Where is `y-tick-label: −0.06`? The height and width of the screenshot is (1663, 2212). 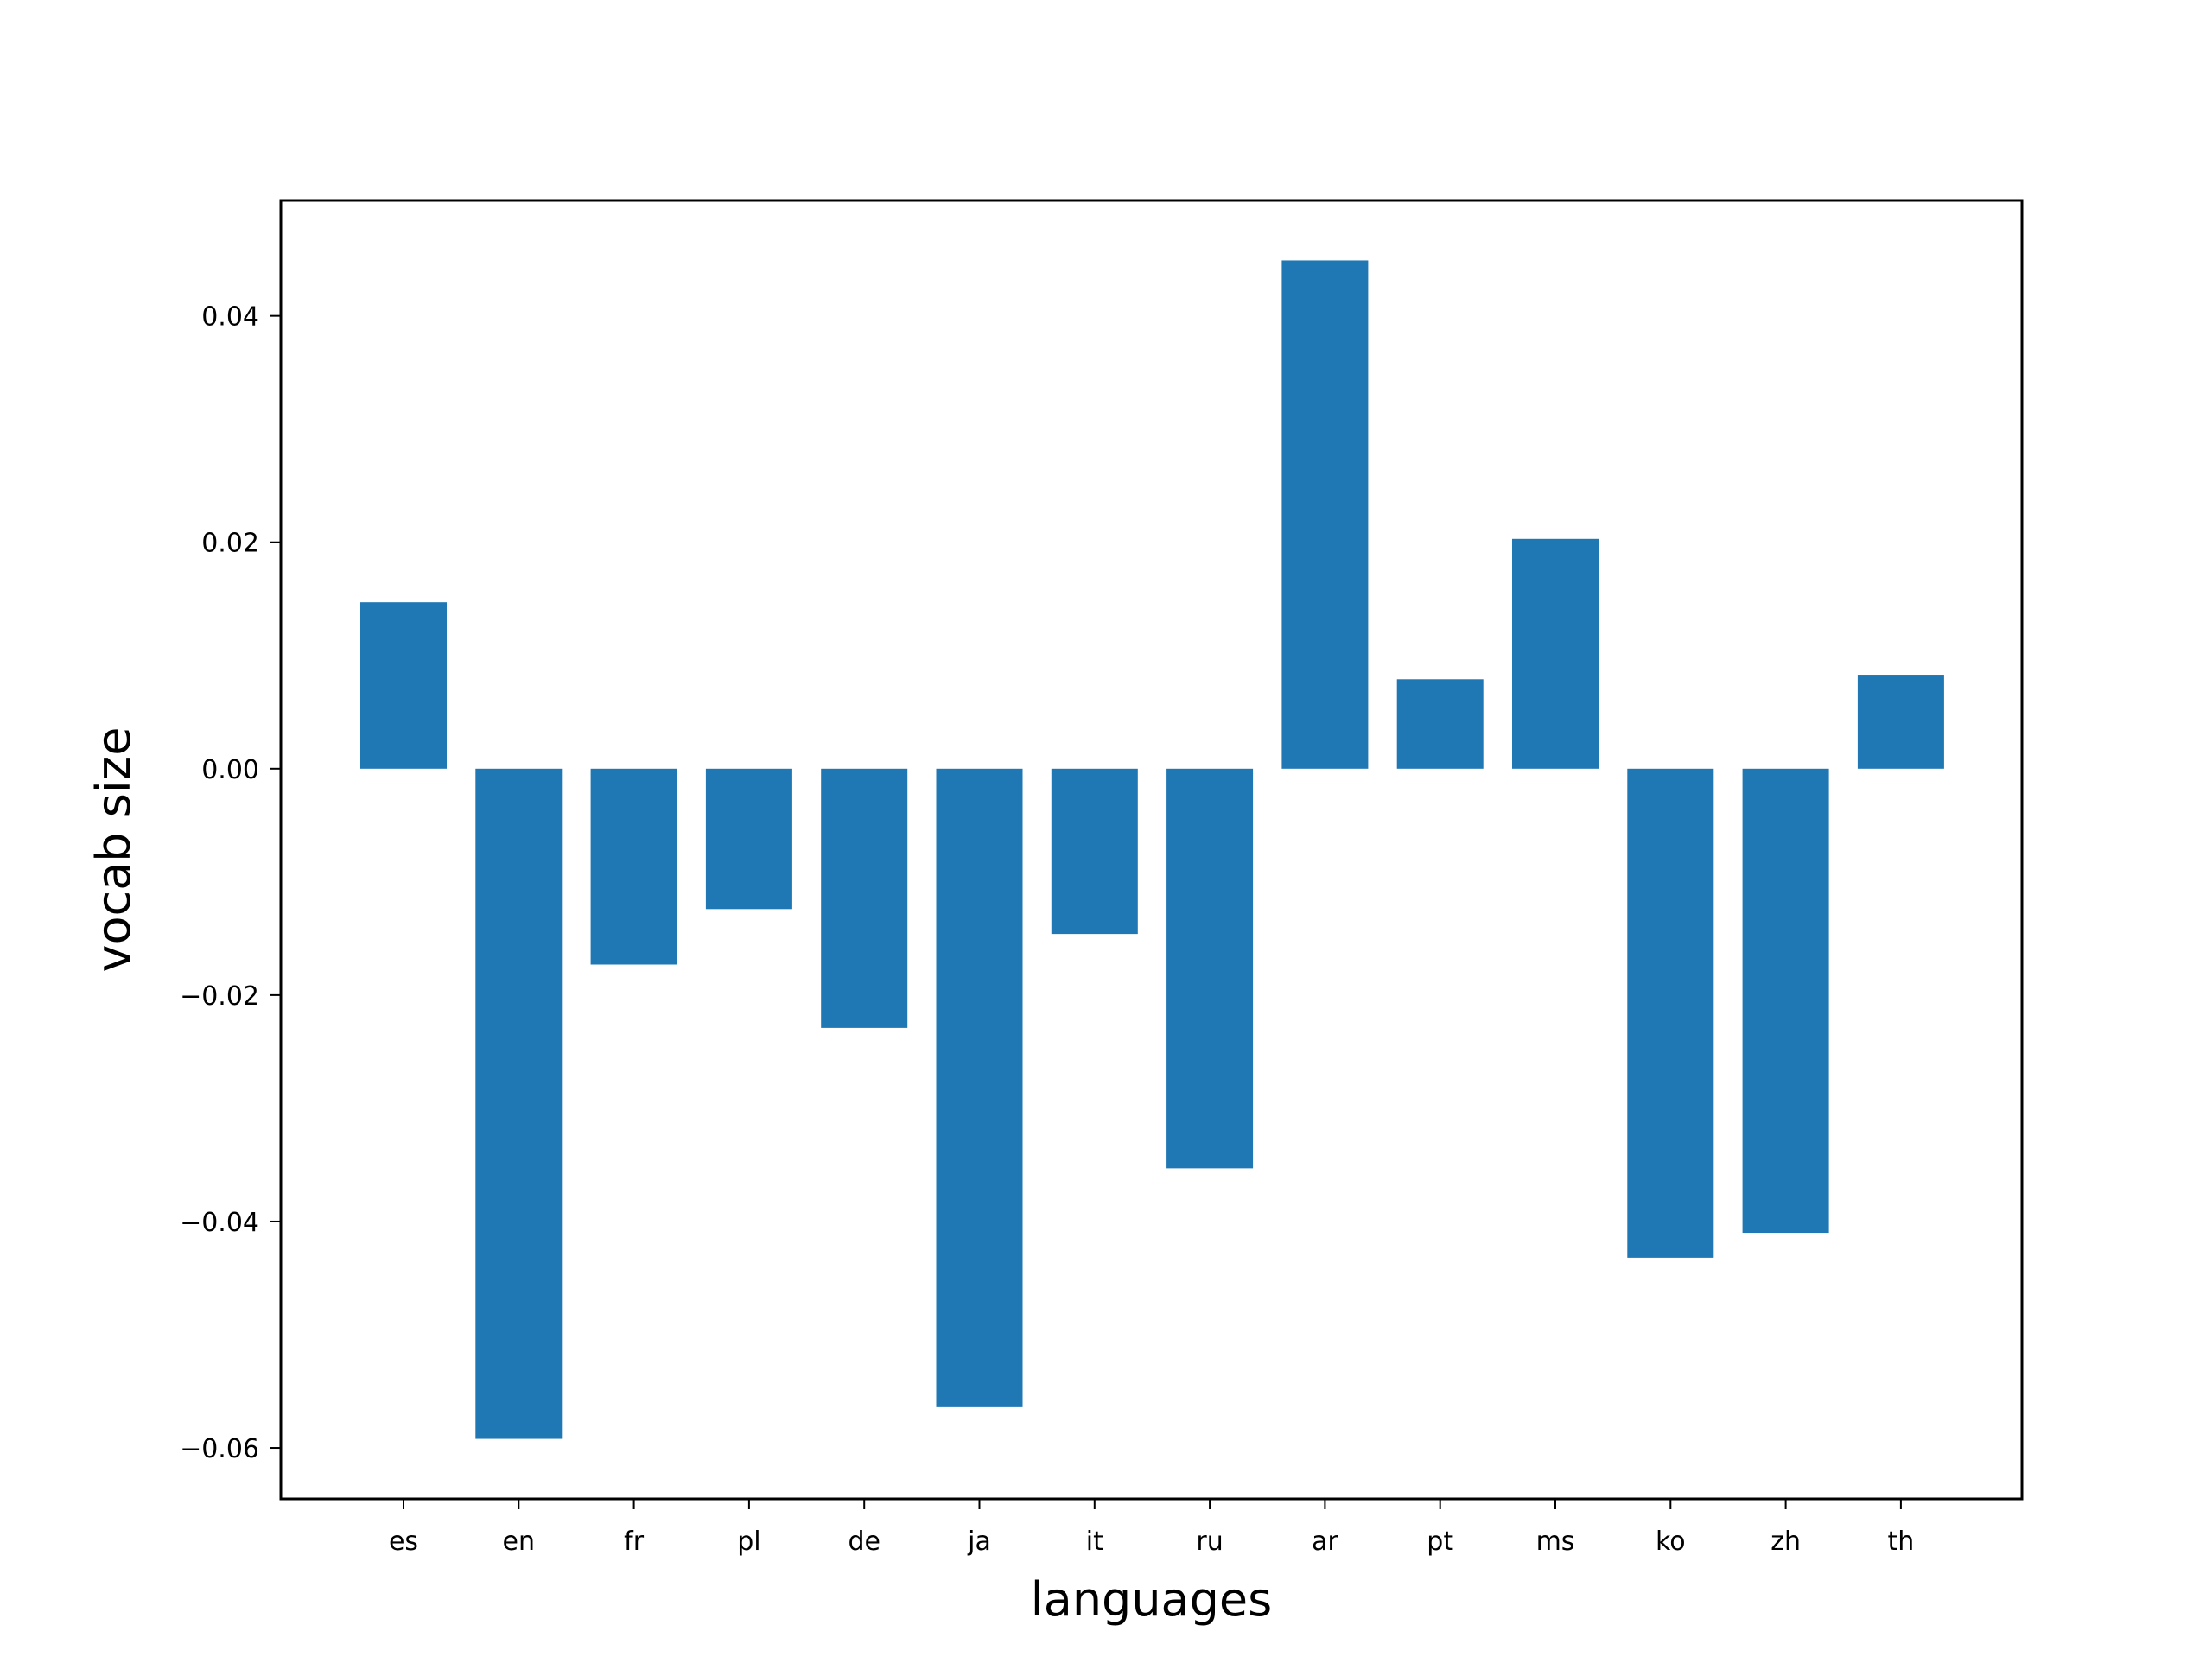 y-tick-label: −0.06 is located at coordinates (219, 1449).